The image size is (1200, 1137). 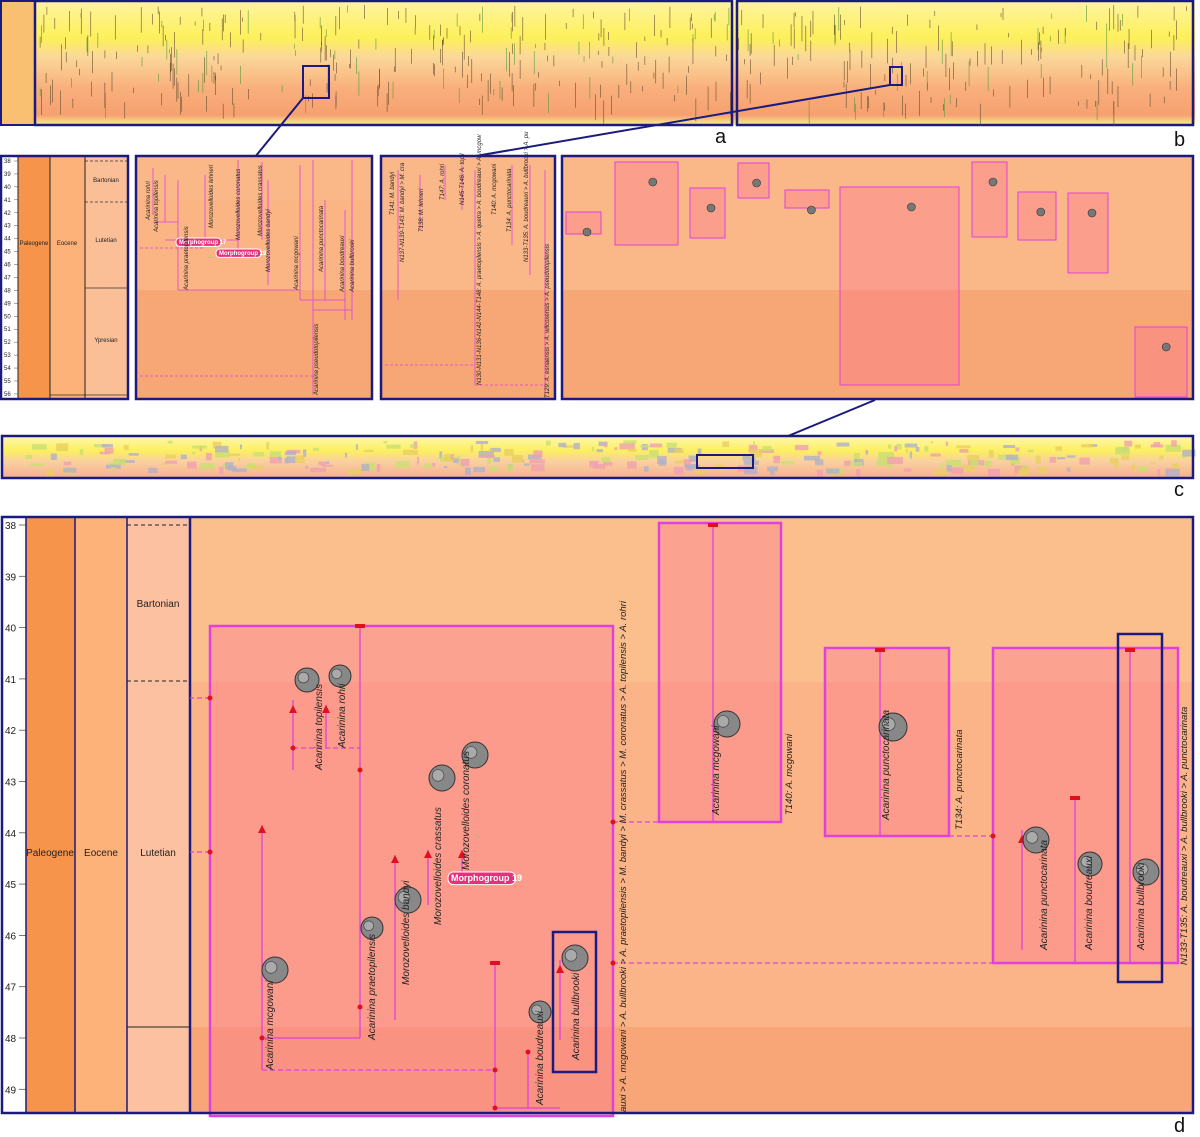 I want to click on tick-label: 39, so click(x=7, y=175).